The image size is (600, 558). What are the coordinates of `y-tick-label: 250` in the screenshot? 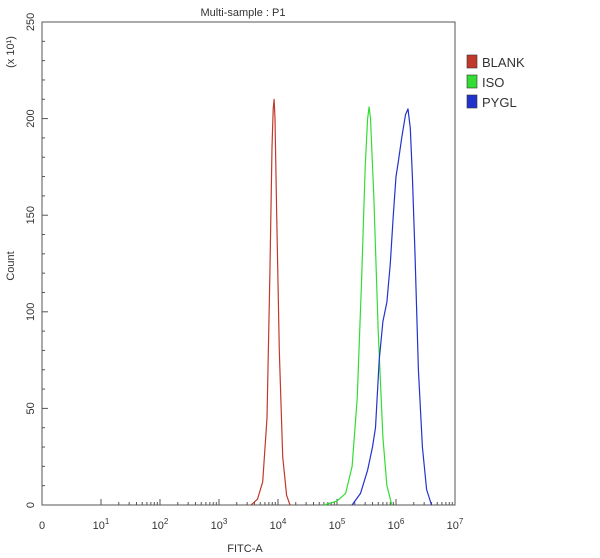 It's located at (31, 22).